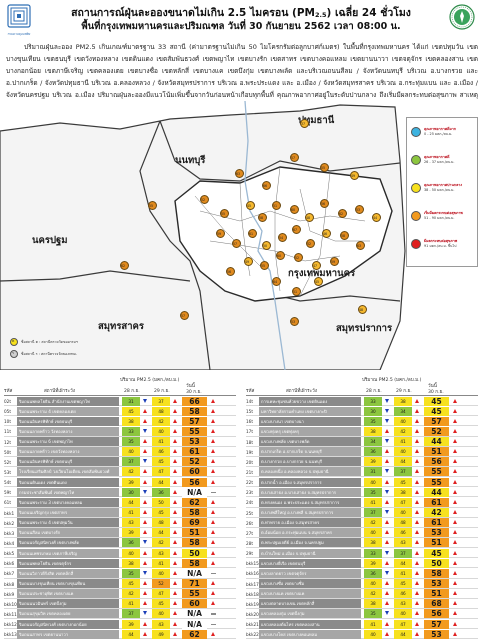 This screenshot has height=640, width=482. What do you see at coordinates (362, 604) in the screenshot?
I see `table-row: bkk19 แขวงตลาดบางเขน เขตหลักสี่ 38 43 68` at bounding box center [362, 604].